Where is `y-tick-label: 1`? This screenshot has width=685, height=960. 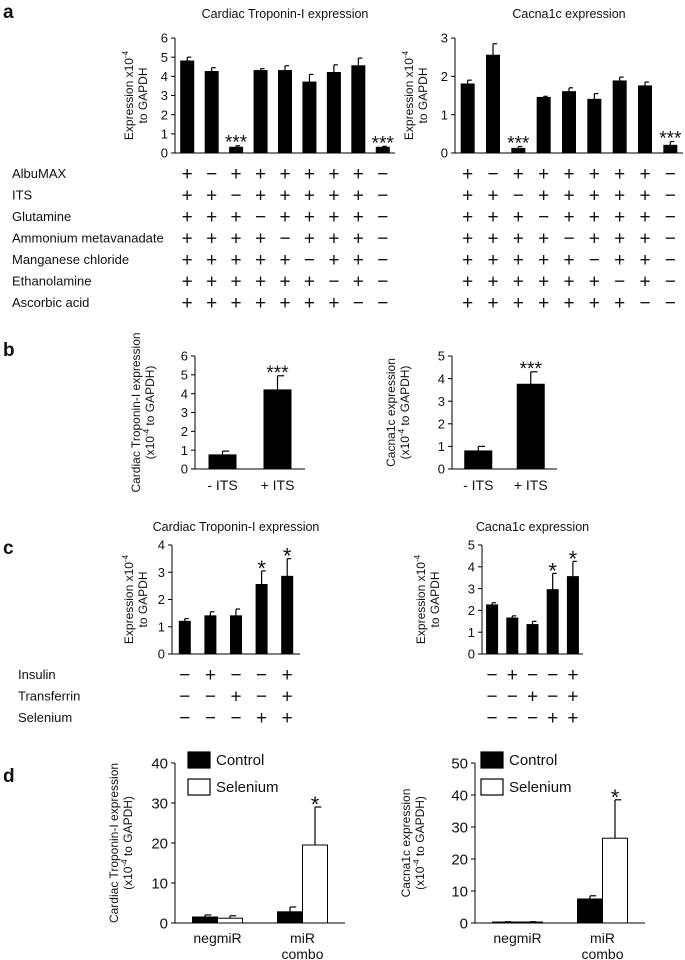 y-tick-label: 1 is located at coordinates (441, 446).